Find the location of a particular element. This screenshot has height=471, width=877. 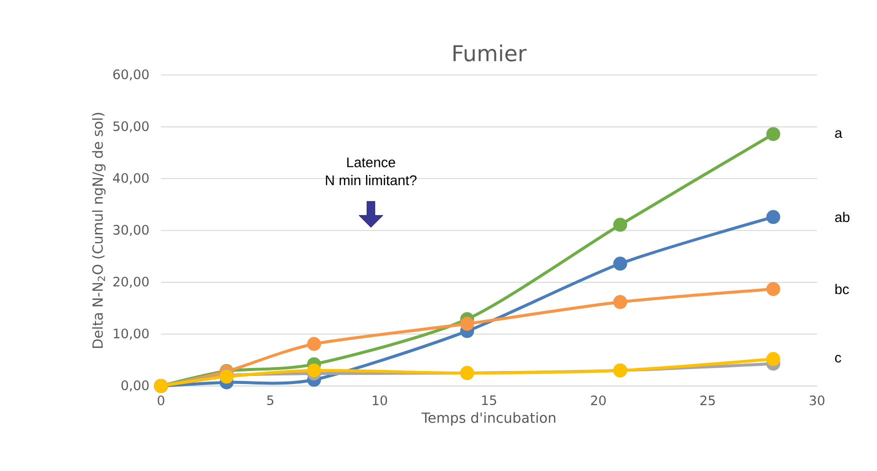

y-tick-label: 40,00 is located at coordinates (131, 178).